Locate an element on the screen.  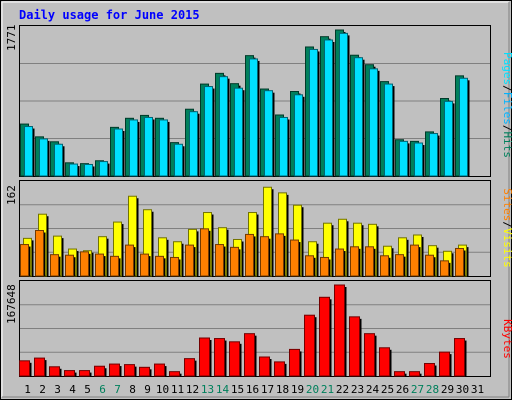
x-label-day-8: 8 is located at coordinates (132, 389).